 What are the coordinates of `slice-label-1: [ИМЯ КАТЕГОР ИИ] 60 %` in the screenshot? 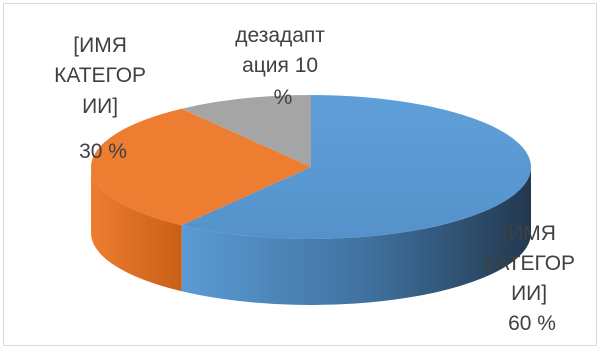 It's located at (532, 278).